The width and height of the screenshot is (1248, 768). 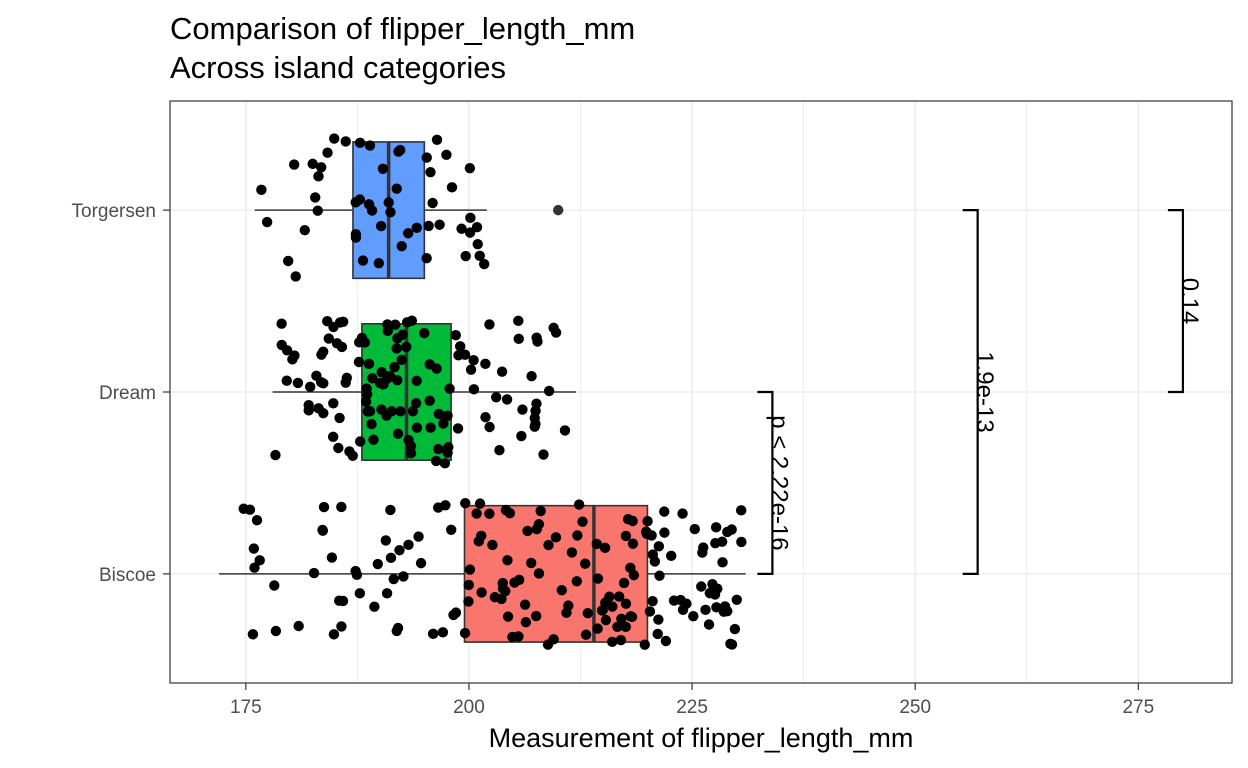 What do you see at coordinates (779, 482) in the screenshot?
I see `bracket-label: p < 2.22e-16` at bounding box center [779, 482].